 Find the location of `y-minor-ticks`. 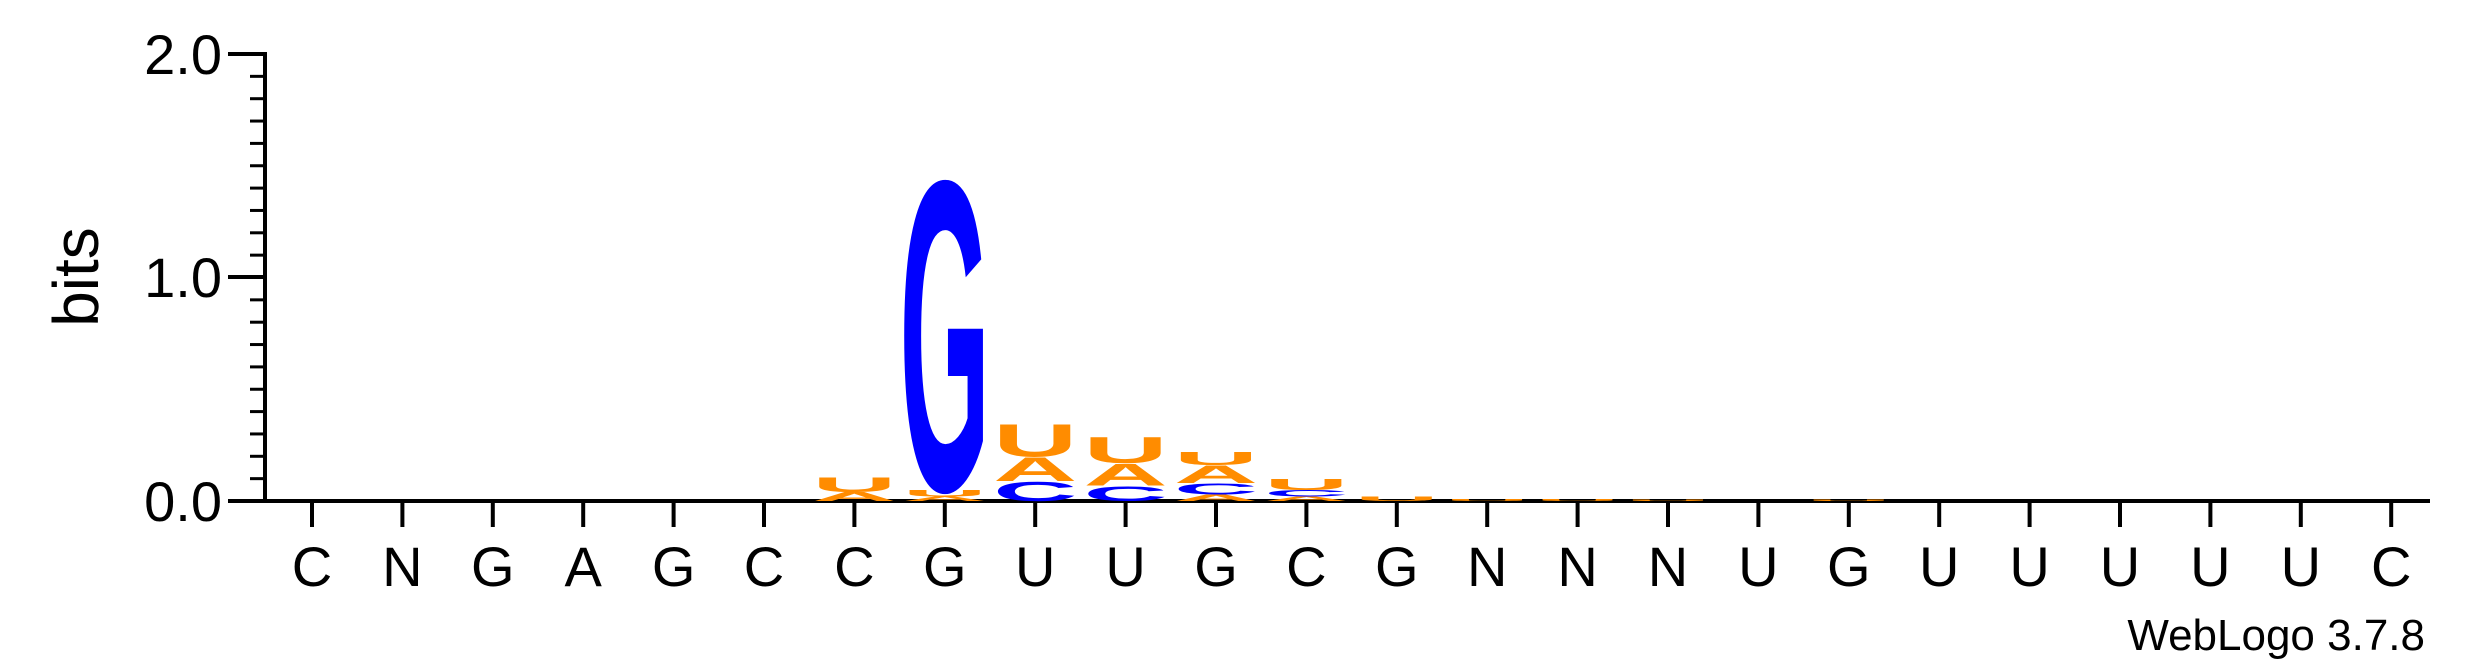

y-minor-ticks is located at coordinates (257, 277).